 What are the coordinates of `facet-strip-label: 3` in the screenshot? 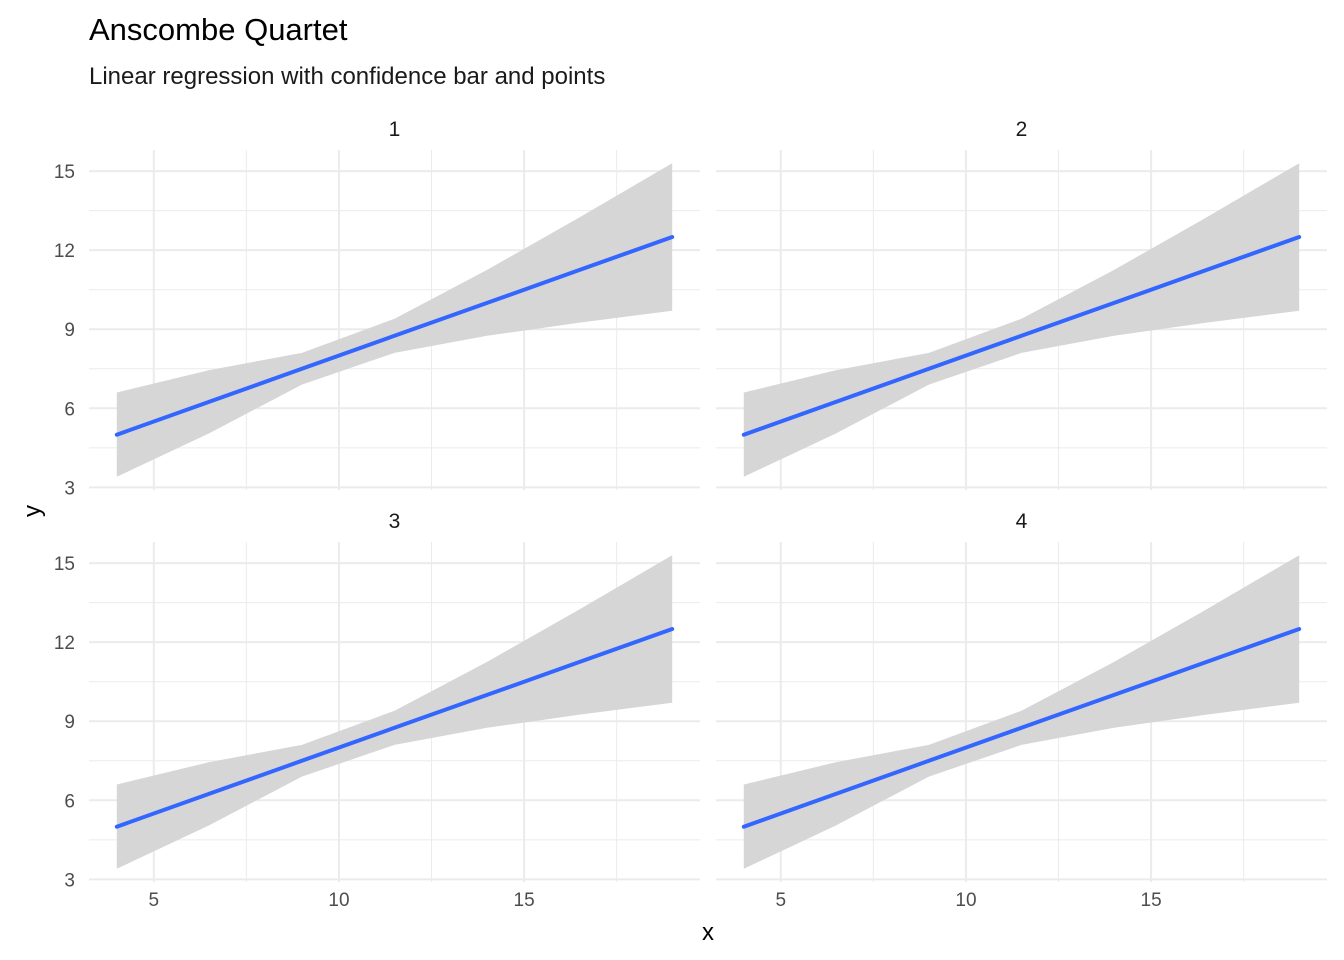 It's located at (395, 521).